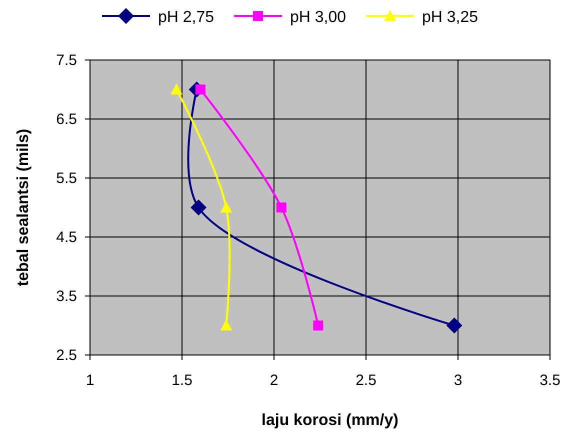 This screenshot has width=572, height=435. What do you see at coordinates (318, 17) in the screenshot?
I see `legend-label: pH 3,00` at bounding box center [318, 17].